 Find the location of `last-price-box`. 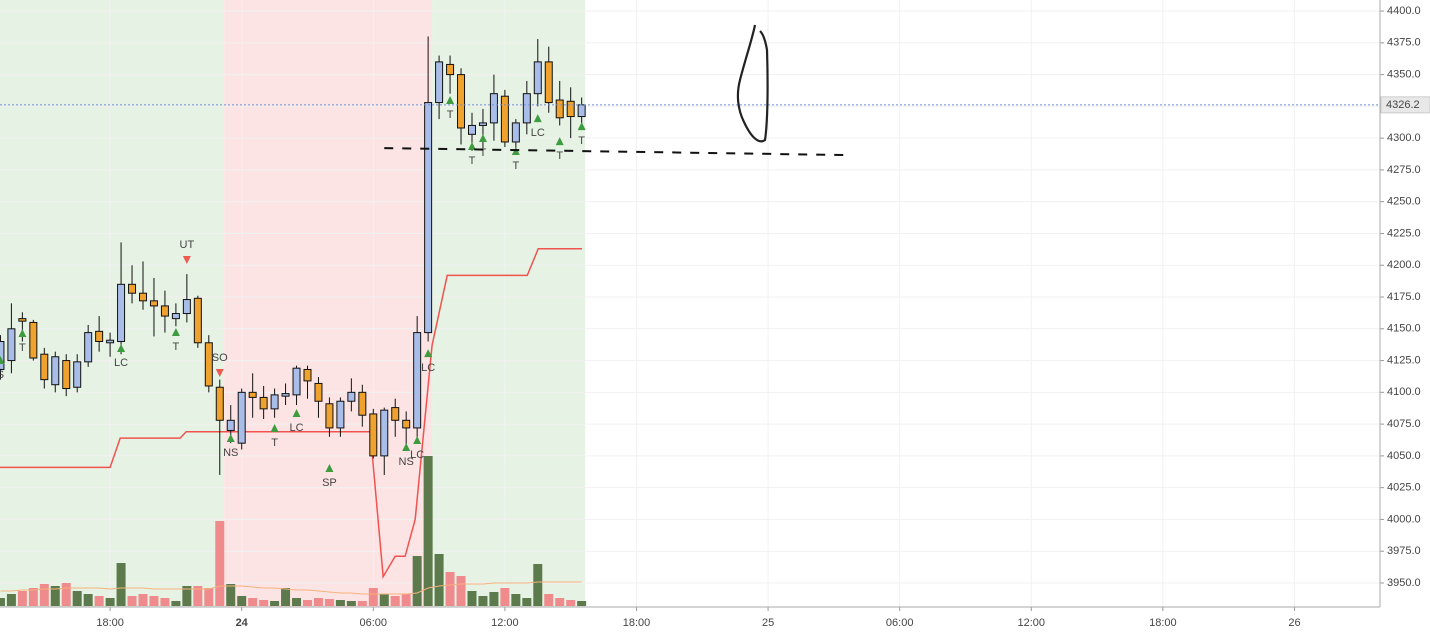

last-price-box is located at coordinates (1405, 105).